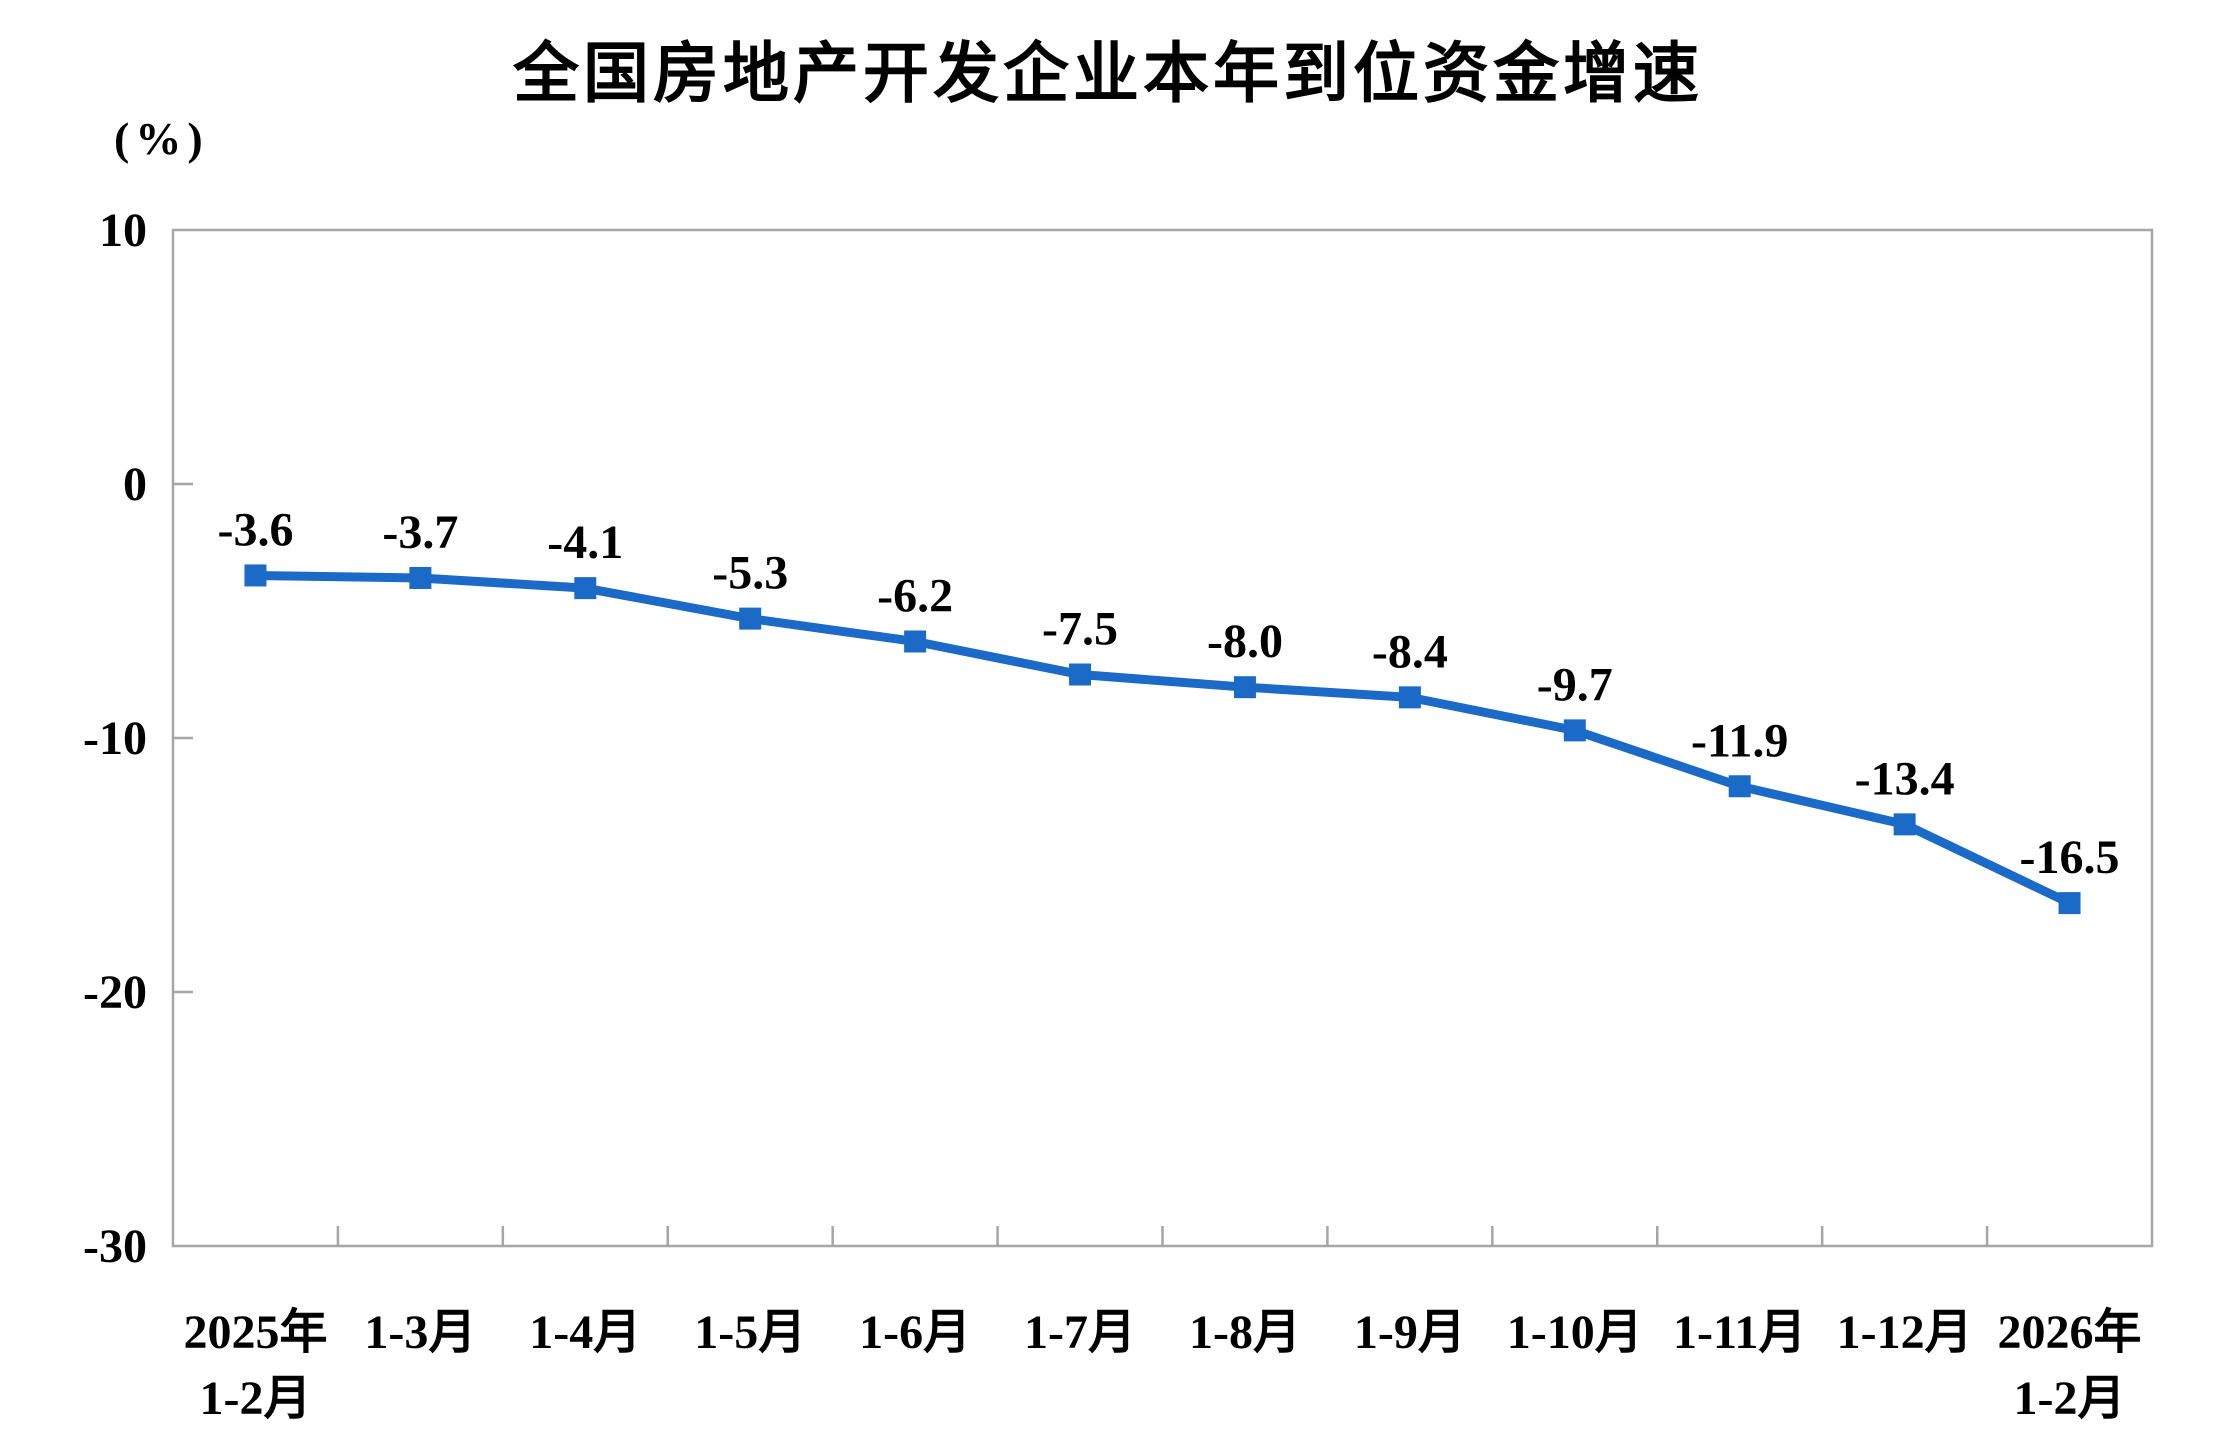 The width and height of the screenshot is (2216, 1436). Describe the element at coordinates (585, 1332) in the screenshot. I see `x-axis-label: 1-4月` at that location.